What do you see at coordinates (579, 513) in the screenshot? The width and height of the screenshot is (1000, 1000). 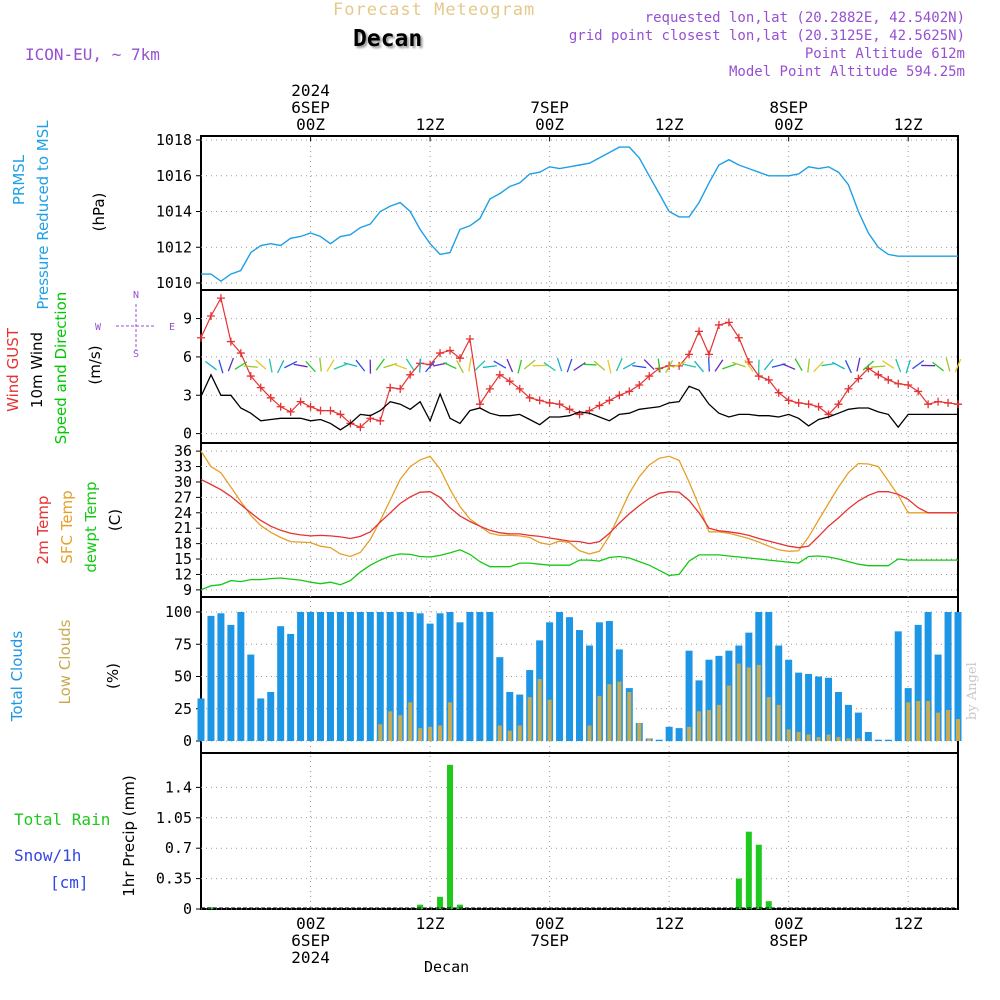 I see `2m-temp-line` at bounding box center [579, 513].